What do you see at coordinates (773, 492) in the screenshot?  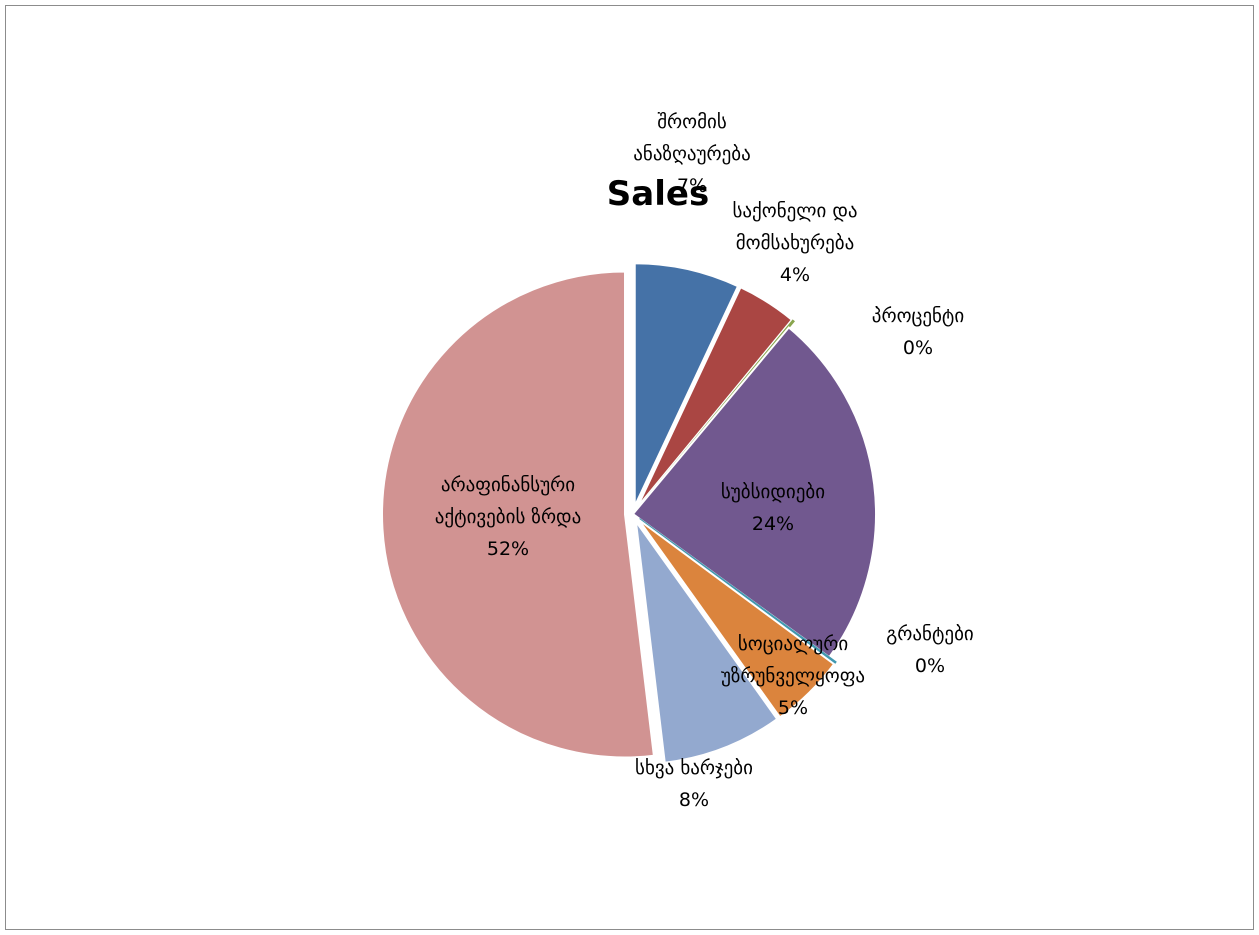 I see `data-label-category: სუბსიდიები` at bounding box center [773, 492].